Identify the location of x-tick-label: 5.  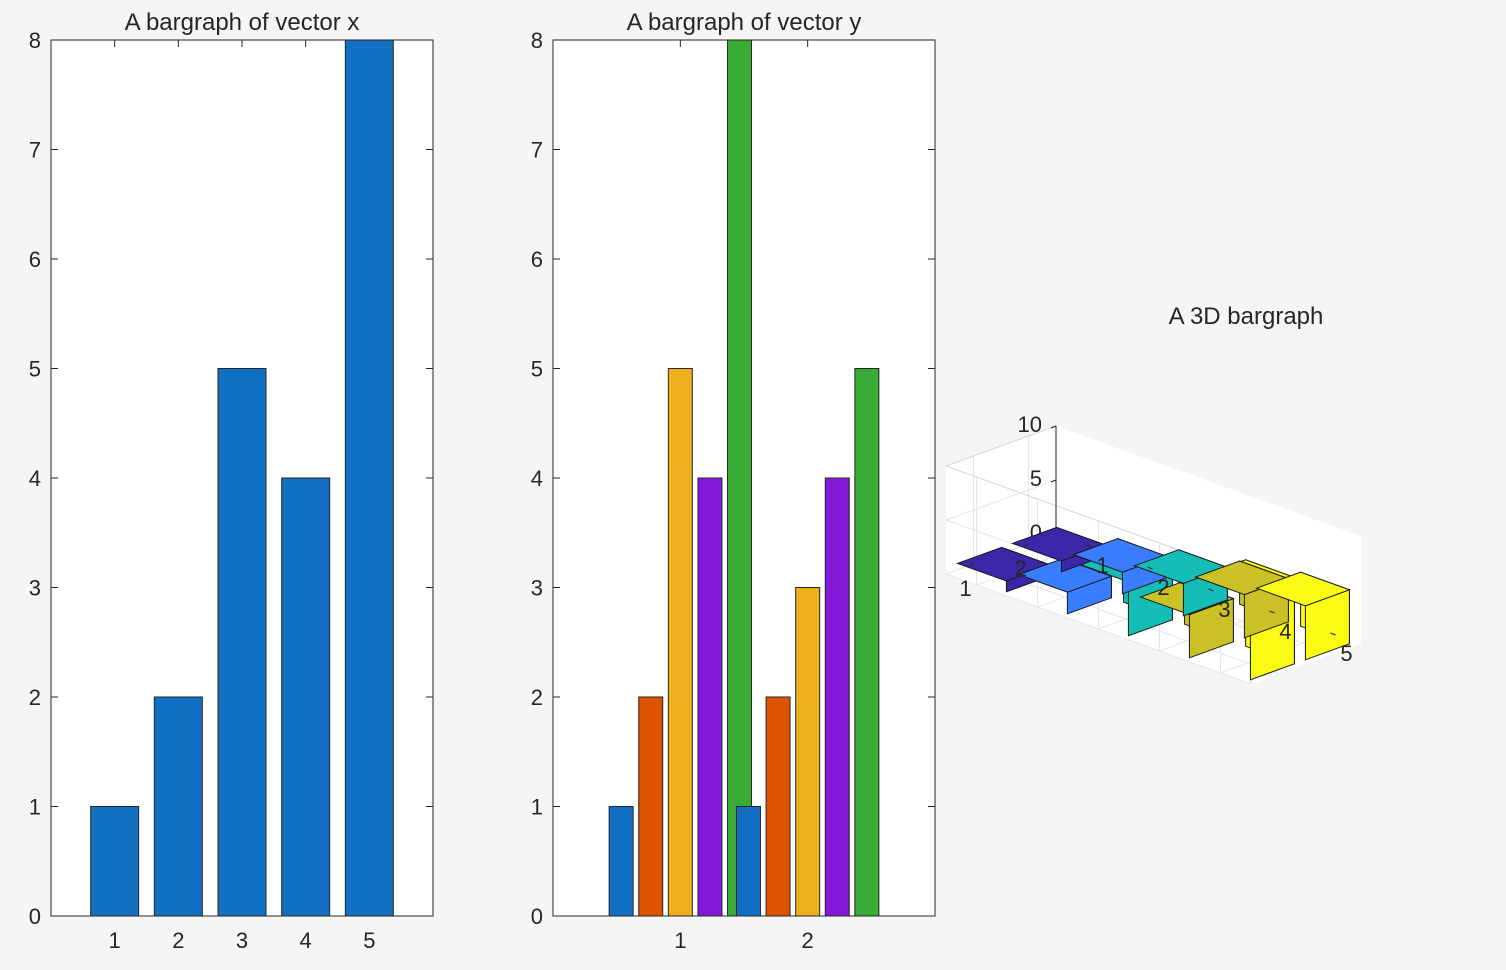
(369, 940).